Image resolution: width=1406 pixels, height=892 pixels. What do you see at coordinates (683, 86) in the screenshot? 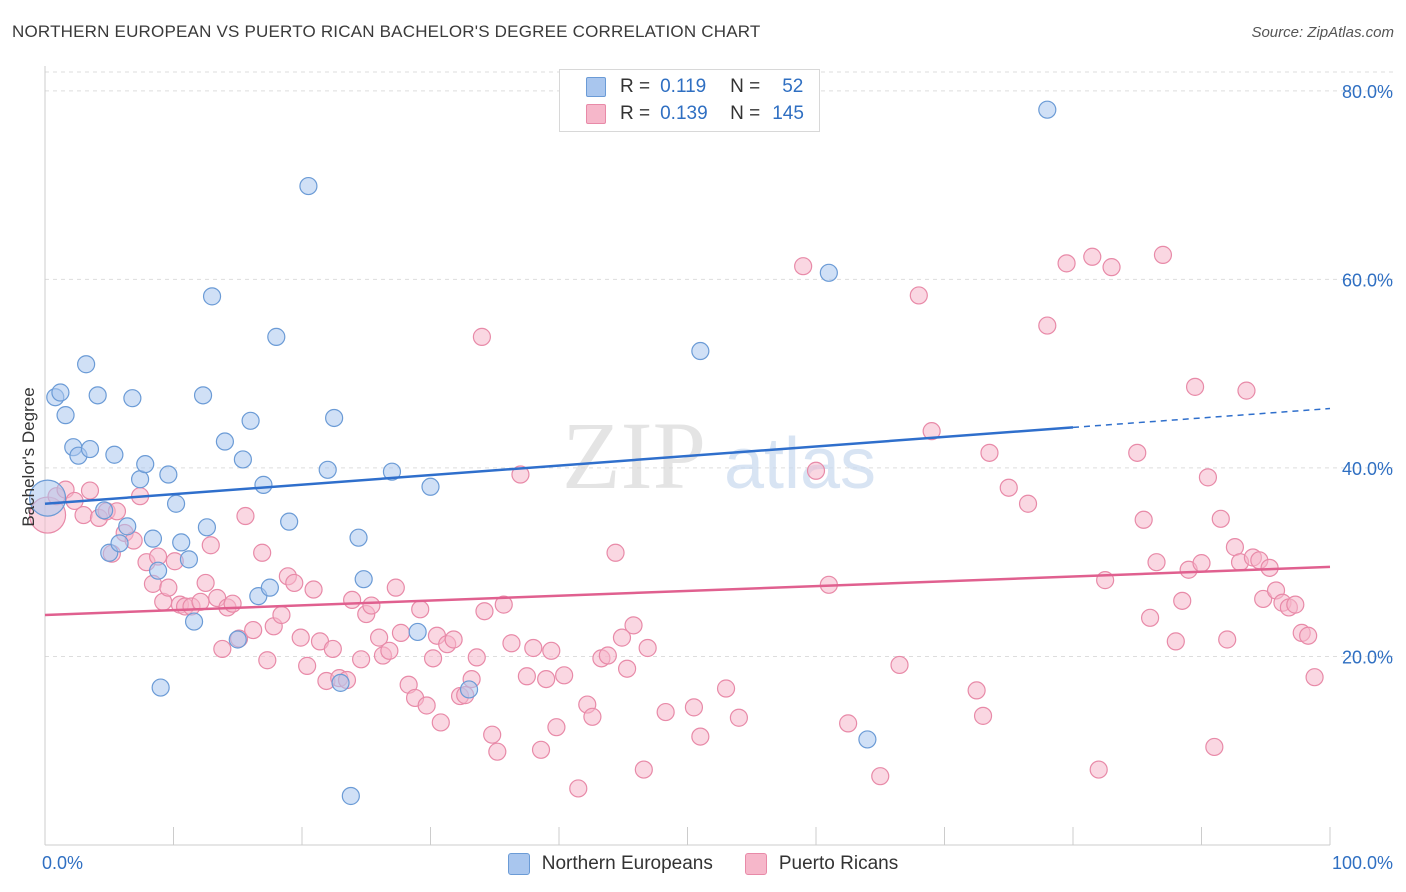
I see `r-value: 0.119` at bounding box center [683, 86].